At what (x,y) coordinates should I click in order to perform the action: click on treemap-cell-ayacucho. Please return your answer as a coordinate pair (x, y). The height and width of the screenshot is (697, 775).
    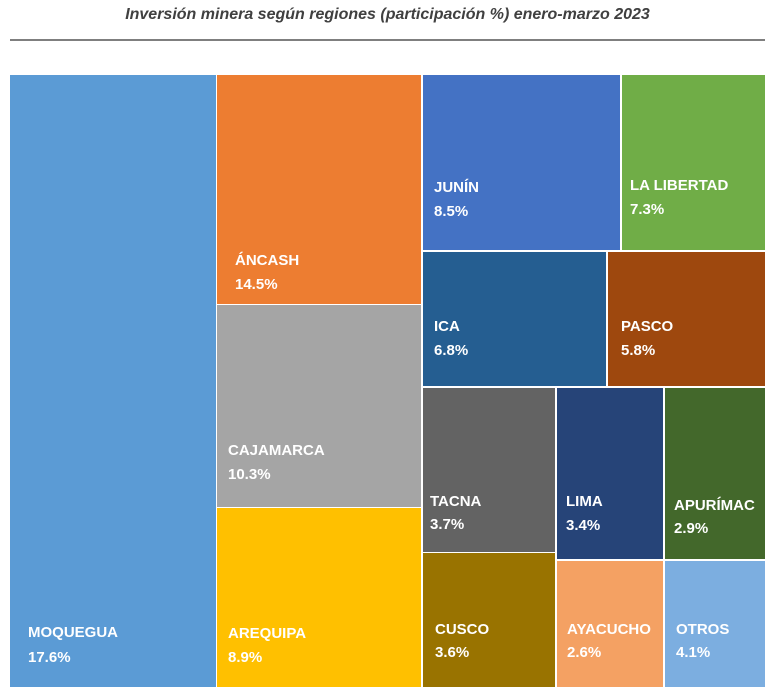
    Looking at the image, I should click on (610, 624).